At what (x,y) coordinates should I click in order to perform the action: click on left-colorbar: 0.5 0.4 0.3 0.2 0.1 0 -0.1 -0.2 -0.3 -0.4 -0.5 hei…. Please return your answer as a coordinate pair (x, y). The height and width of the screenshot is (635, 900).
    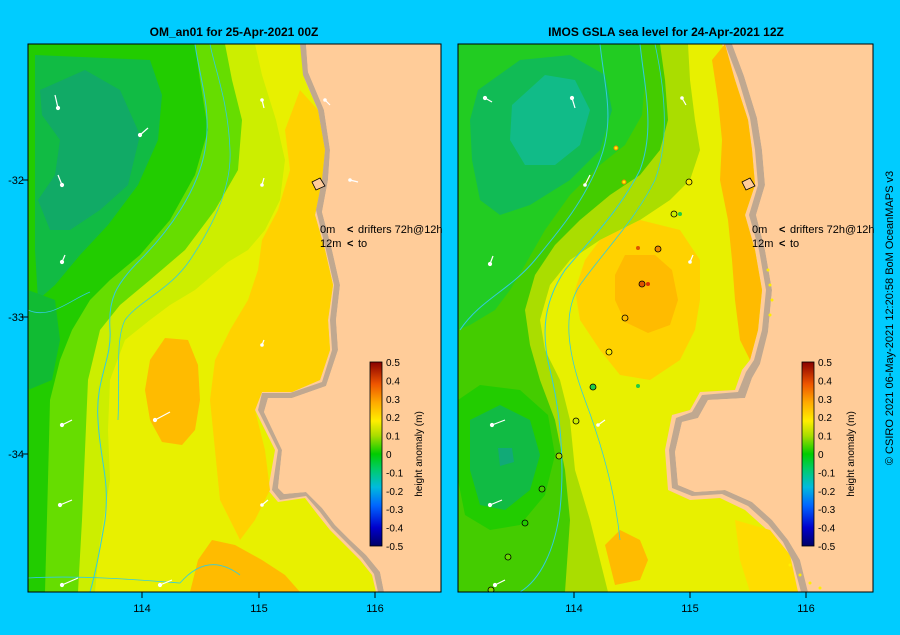
    Looking at the image, I should click on (397, 455).